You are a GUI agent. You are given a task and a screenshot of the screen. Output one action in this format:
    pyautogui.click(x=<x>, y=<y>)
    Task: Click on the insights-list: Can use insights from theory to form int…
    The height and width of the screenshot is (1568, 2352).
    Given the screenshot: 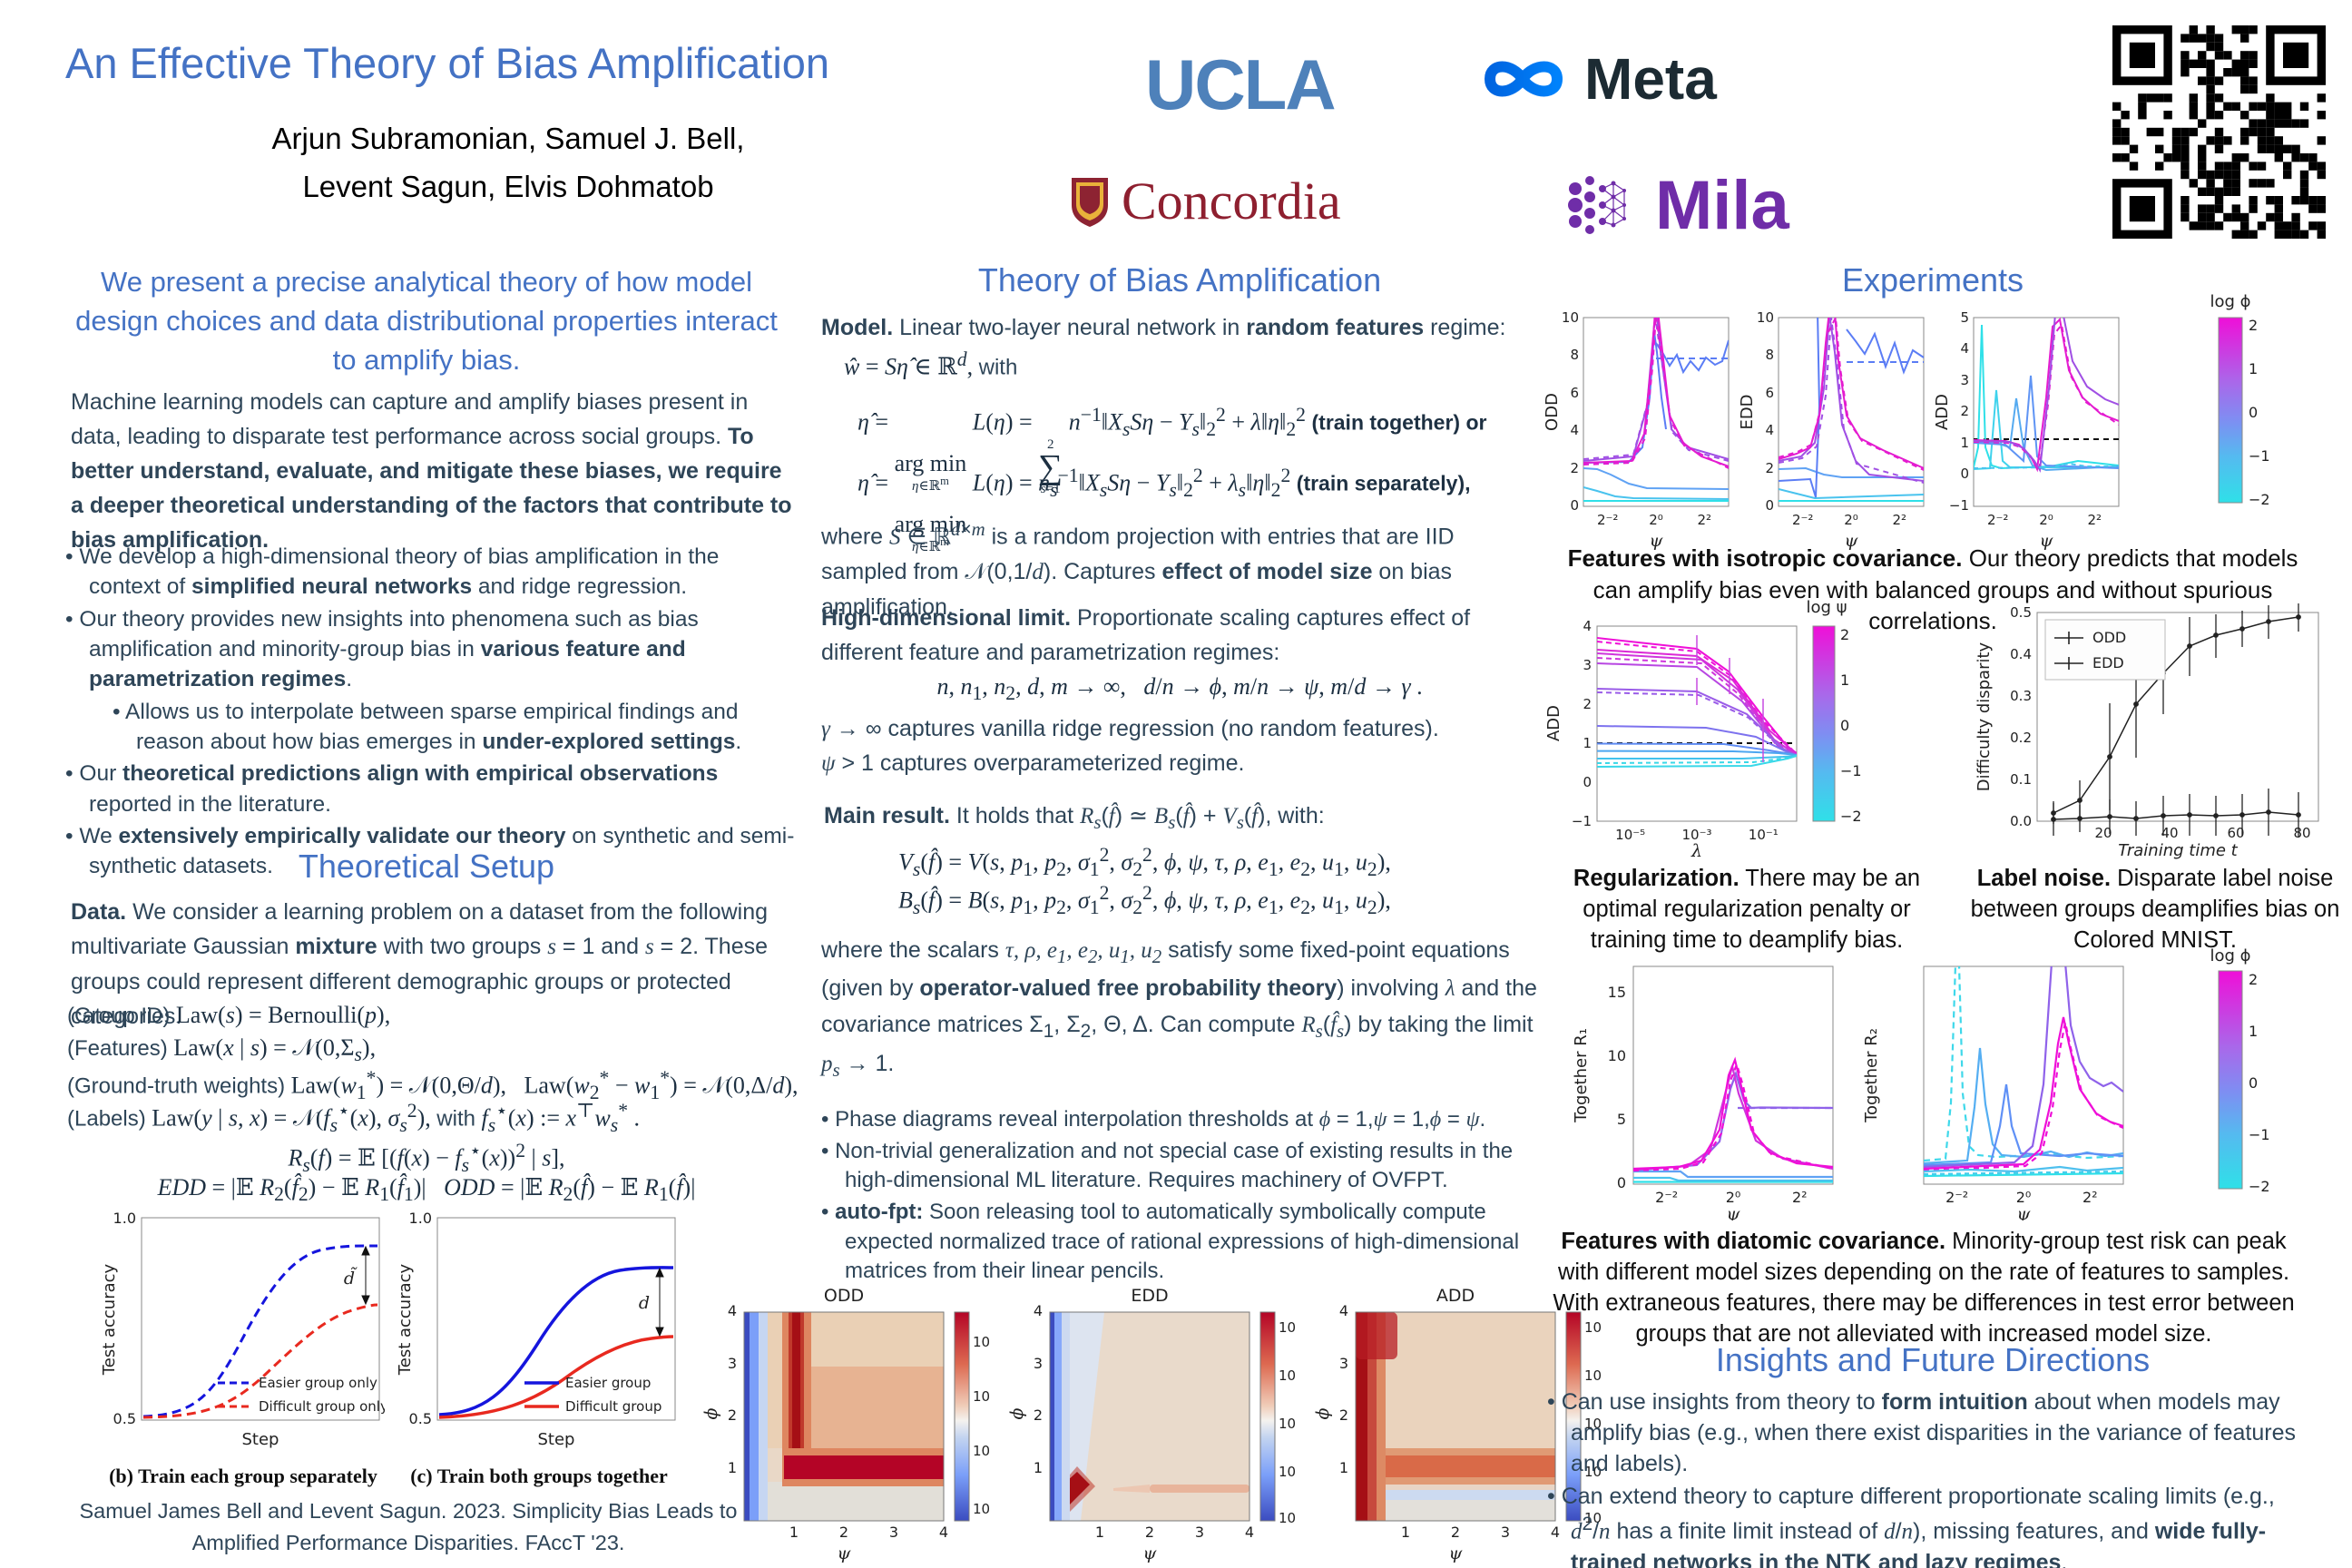 What is the action you would take?
    pyautogui.click(x=1930, y=1477)
    